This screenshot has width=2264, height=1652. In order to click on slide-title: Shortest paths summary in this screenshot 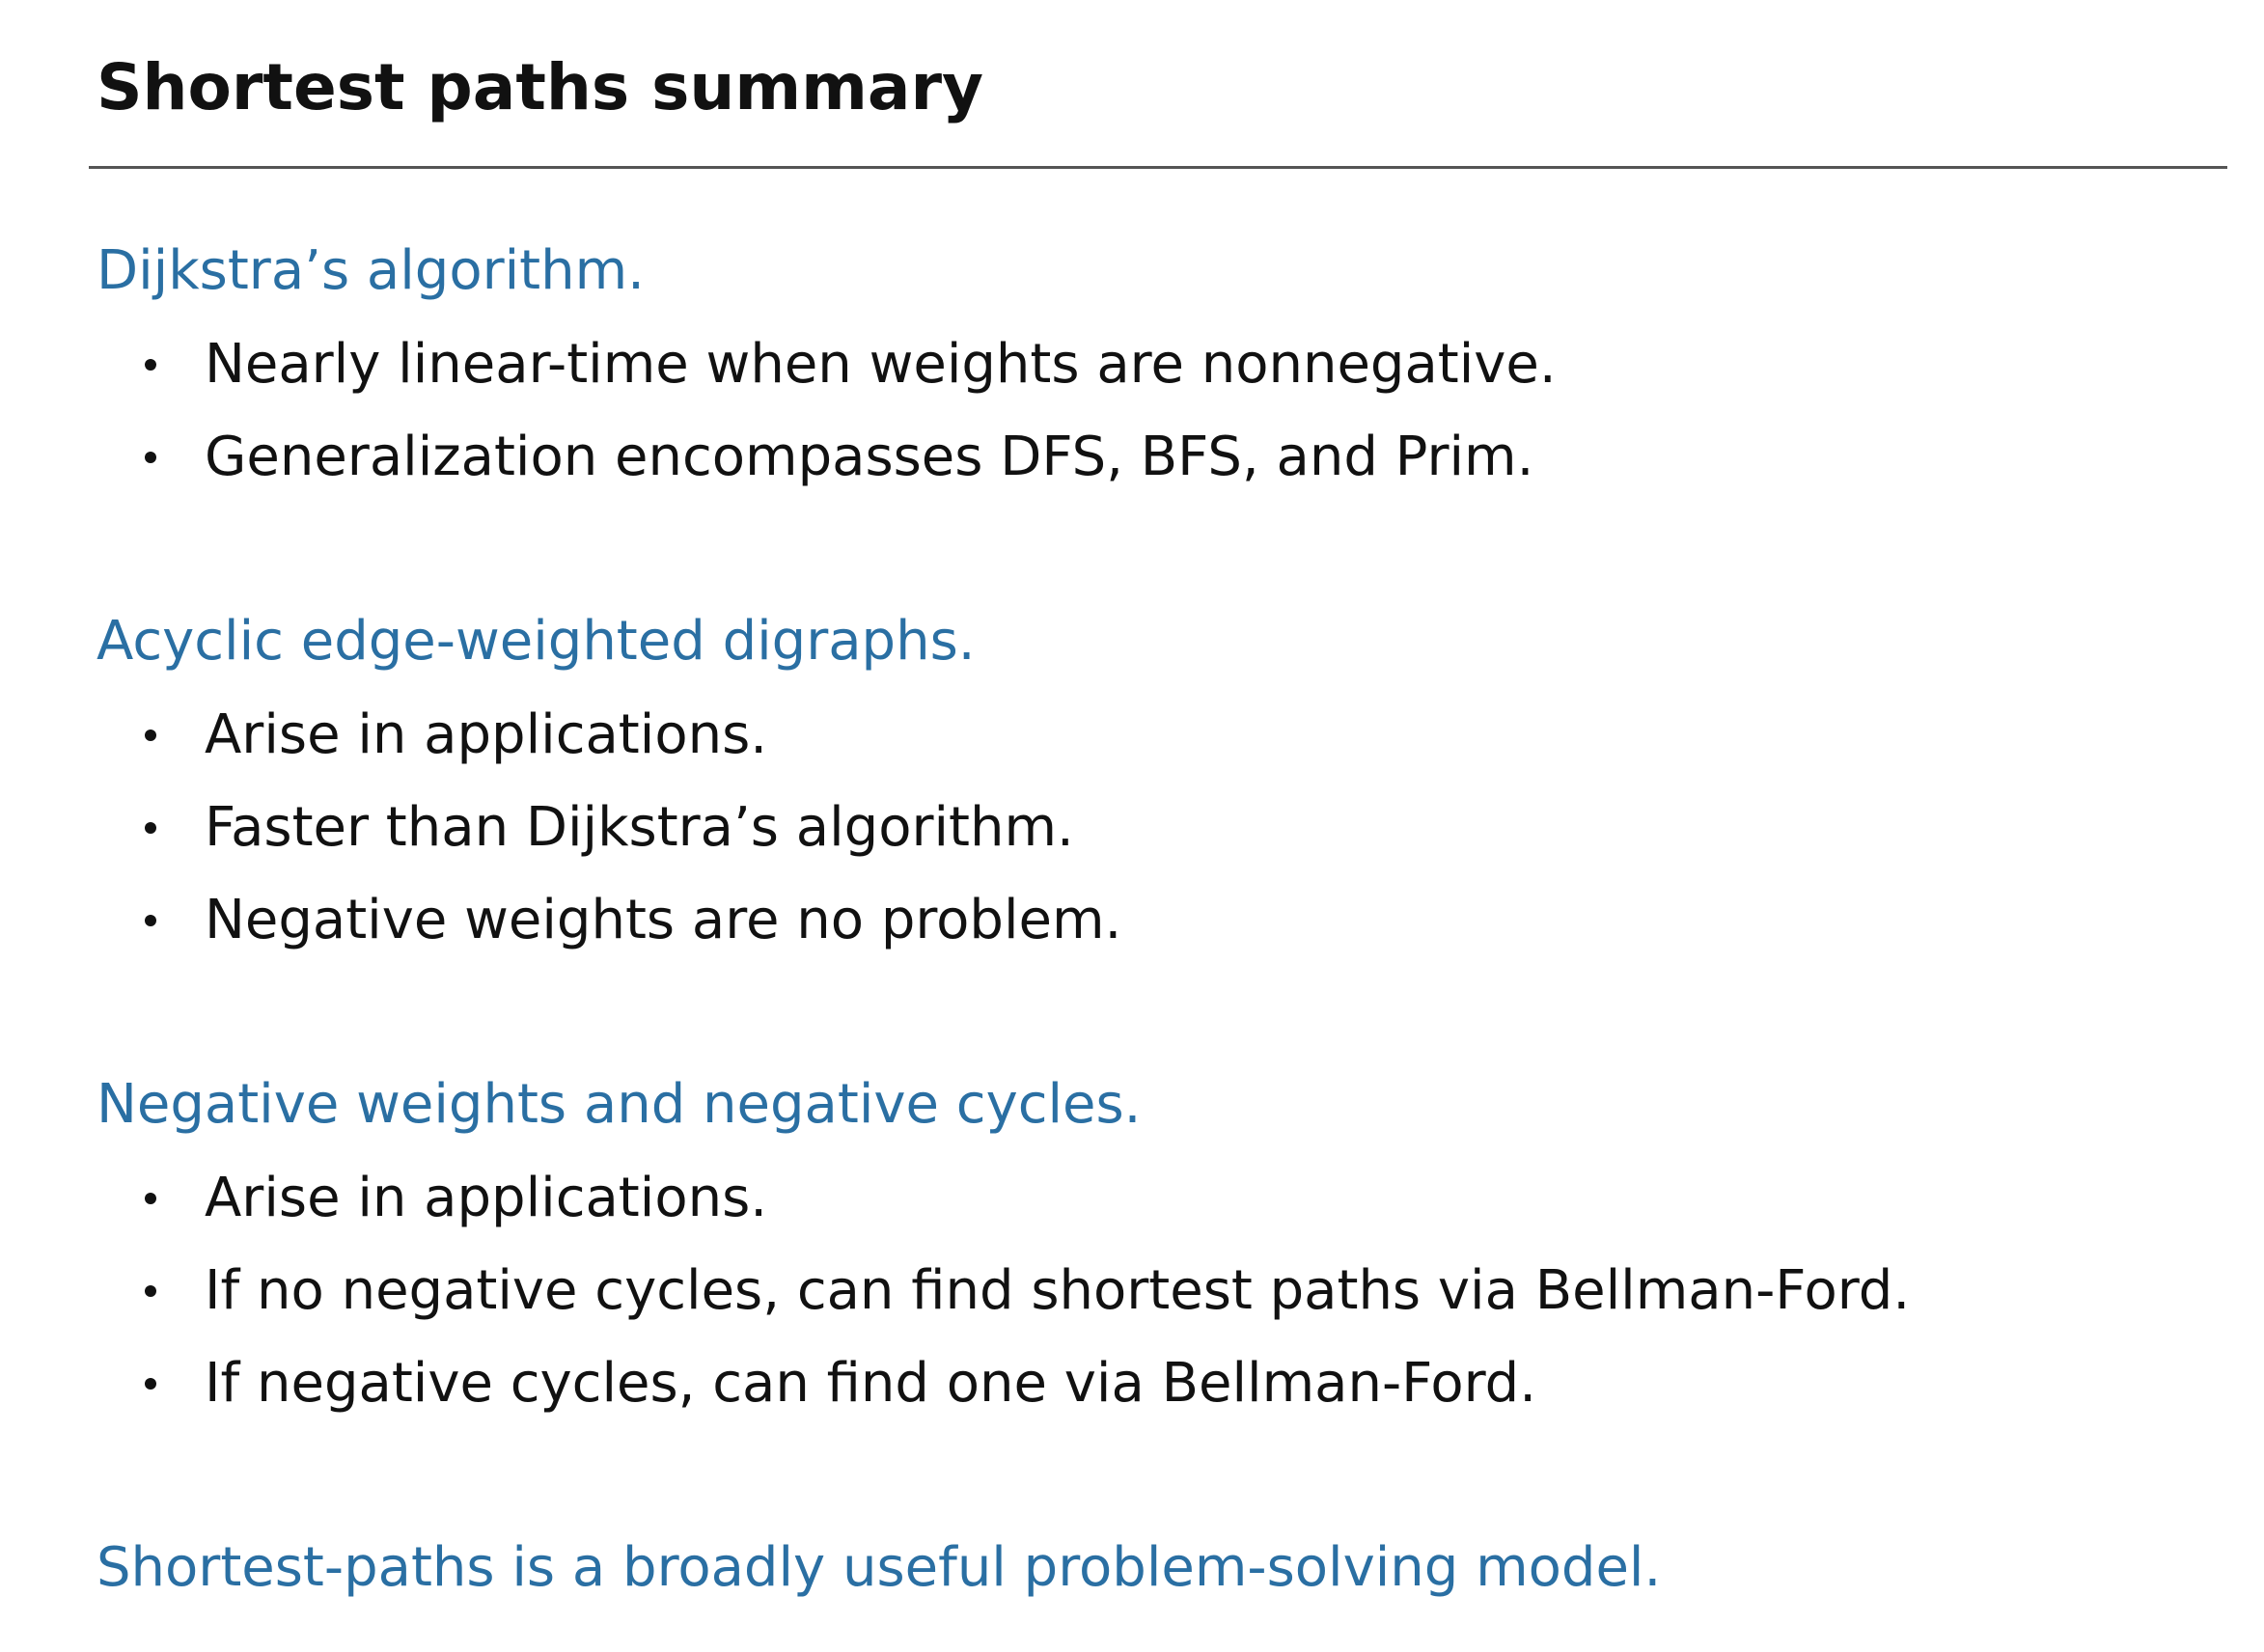, I will do `click(540, 87)`.